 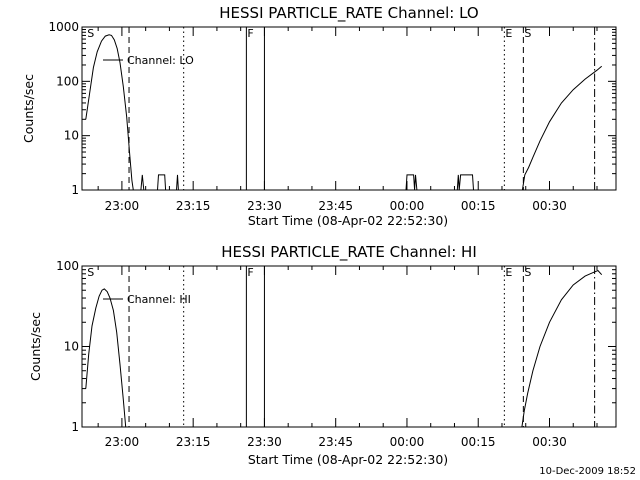 What do you see at coordinates (71, 347) in the screenshot?
I see `chart1-ytick-label: 10` at bounding box center [71, 347].